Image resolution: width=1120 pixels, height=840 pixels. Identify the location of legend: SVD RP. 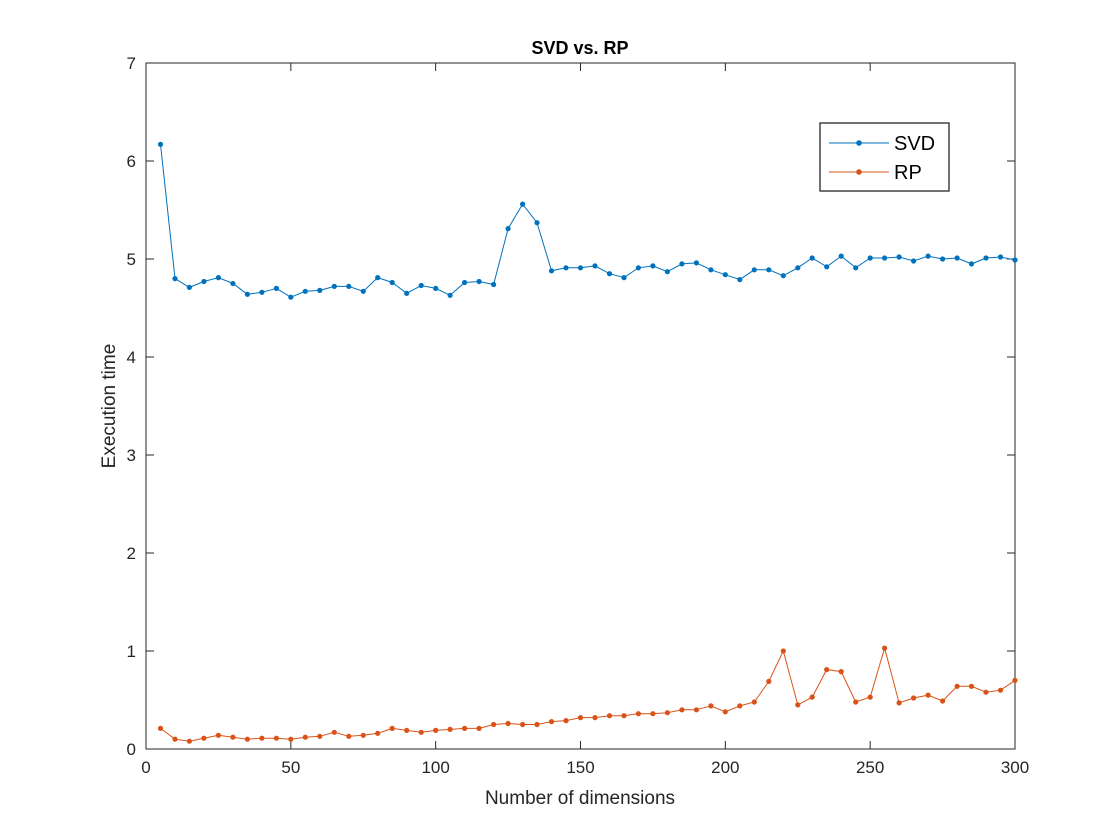
(884, 157).